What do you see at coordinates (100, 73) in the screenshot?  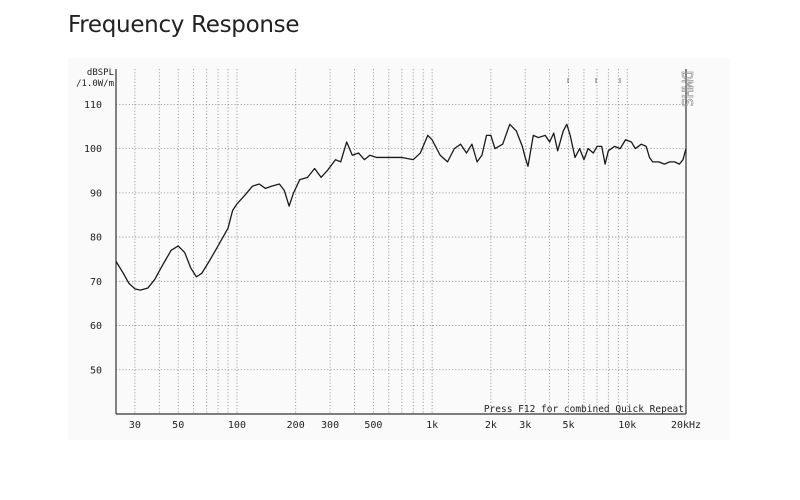 I see `y-axis-label-line1: dBSPL` at bounding box center [100, 73].